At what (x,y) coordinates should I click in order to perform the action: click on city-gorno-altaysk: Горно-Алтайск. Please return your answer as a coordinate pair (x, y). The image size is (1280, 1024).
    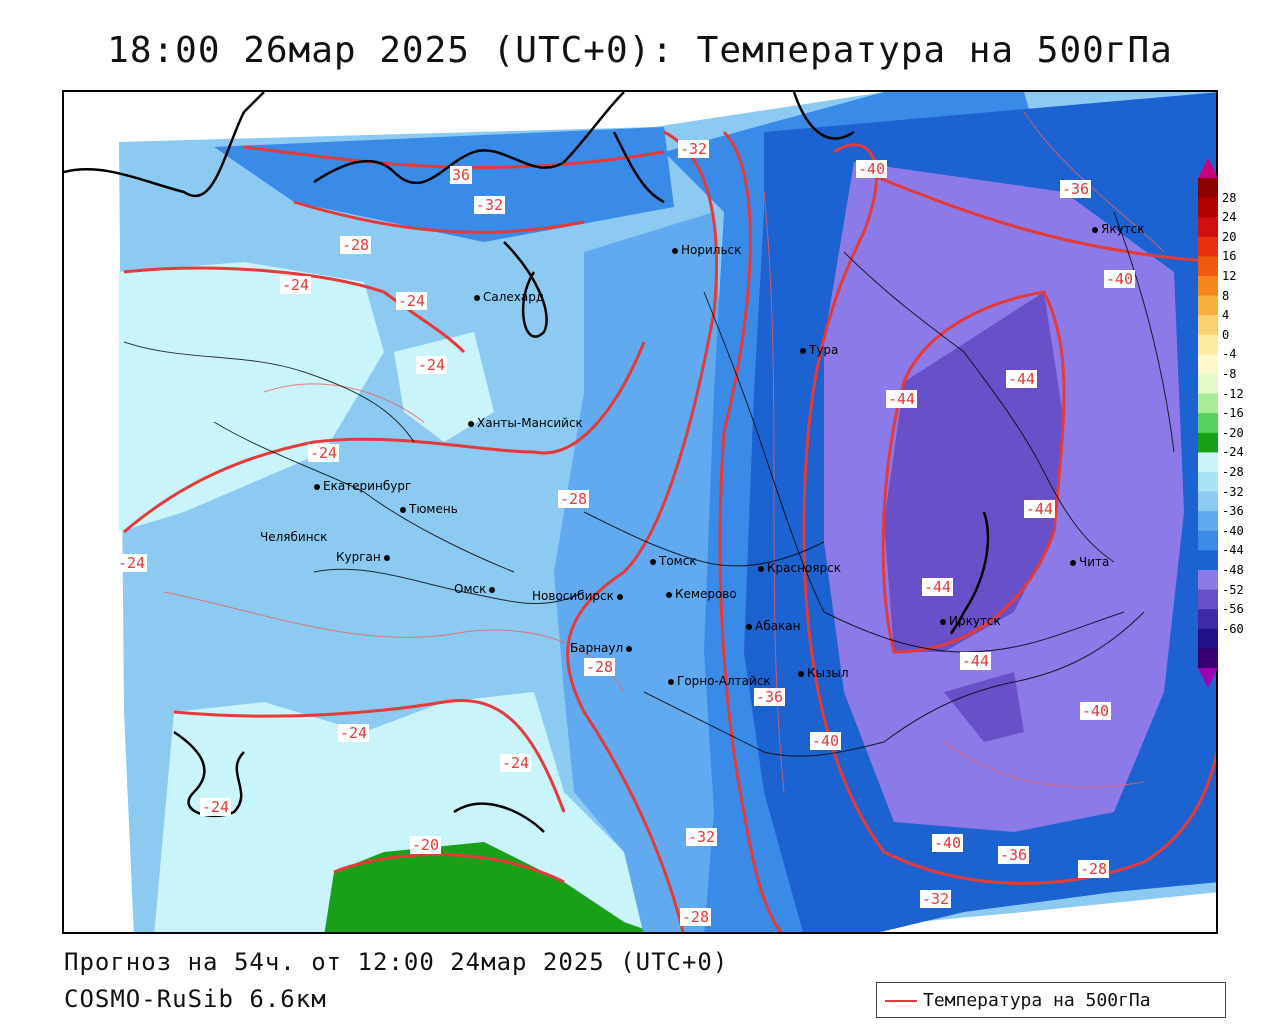
    Looking at the image, I should click on (719, 681).